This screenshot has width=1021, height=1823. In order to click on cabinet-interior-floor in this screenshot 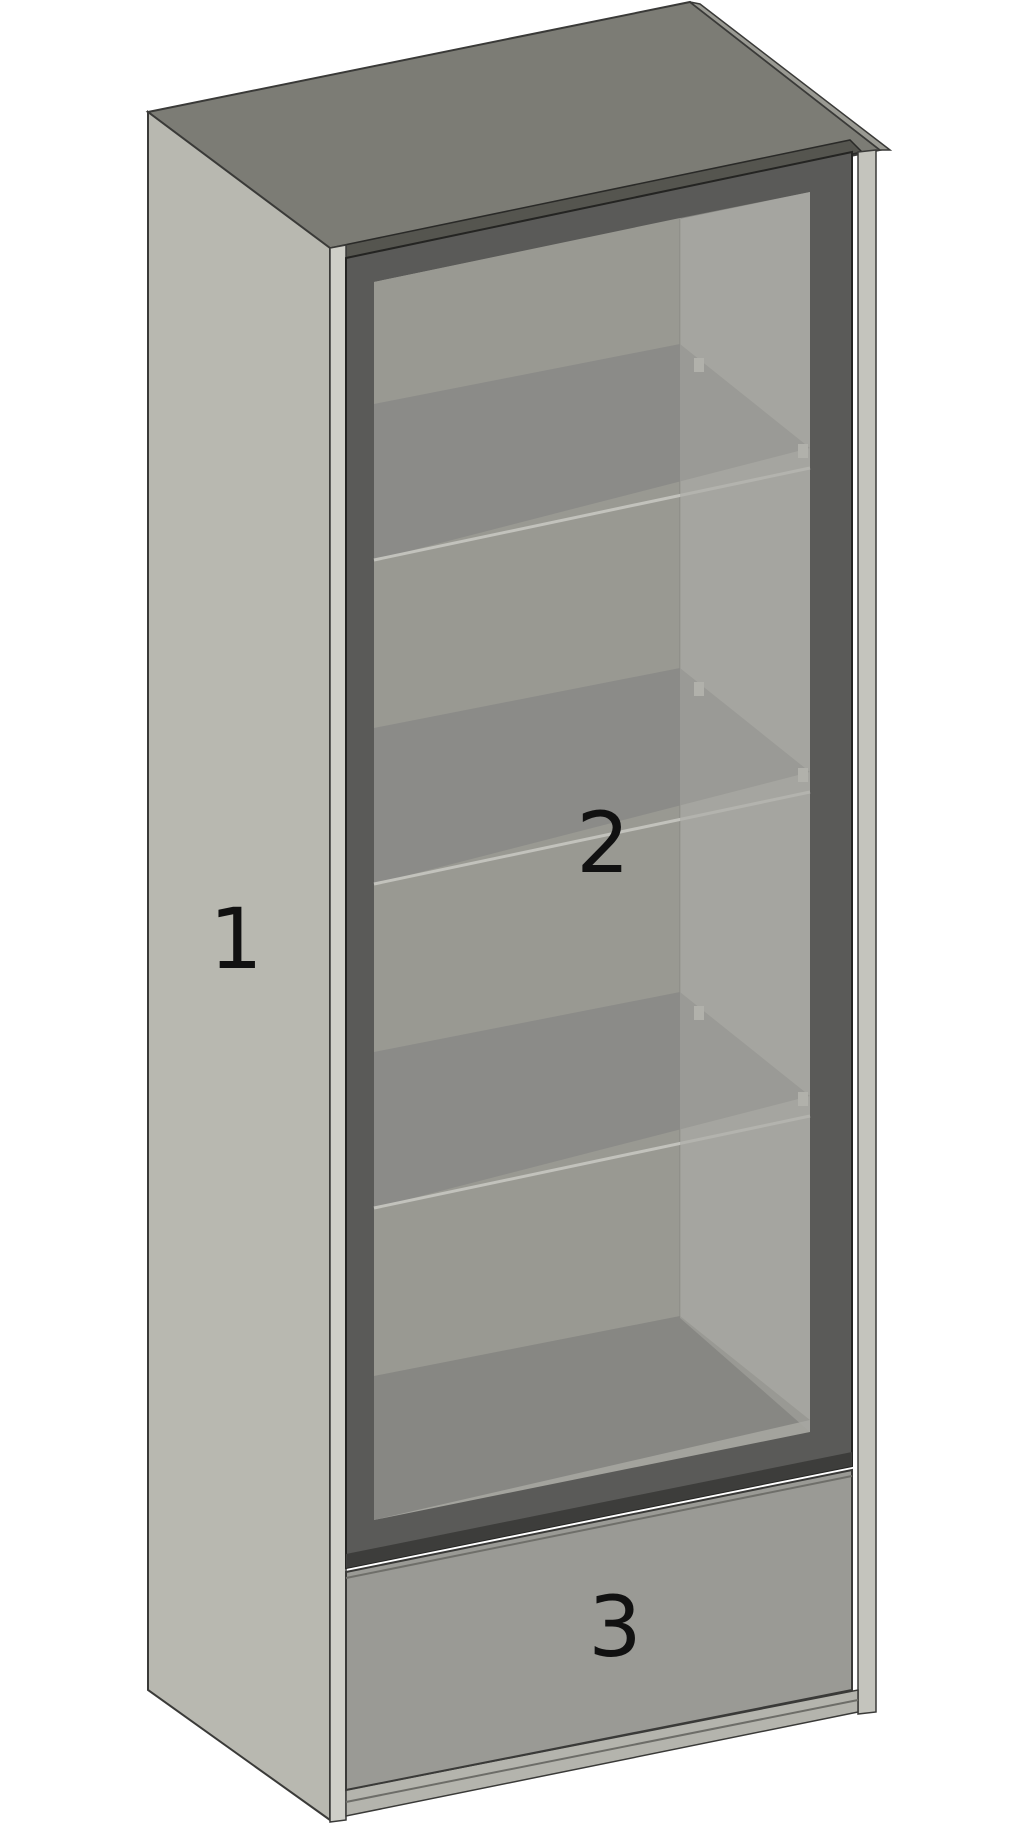, I will do `click(592, 1418)`.